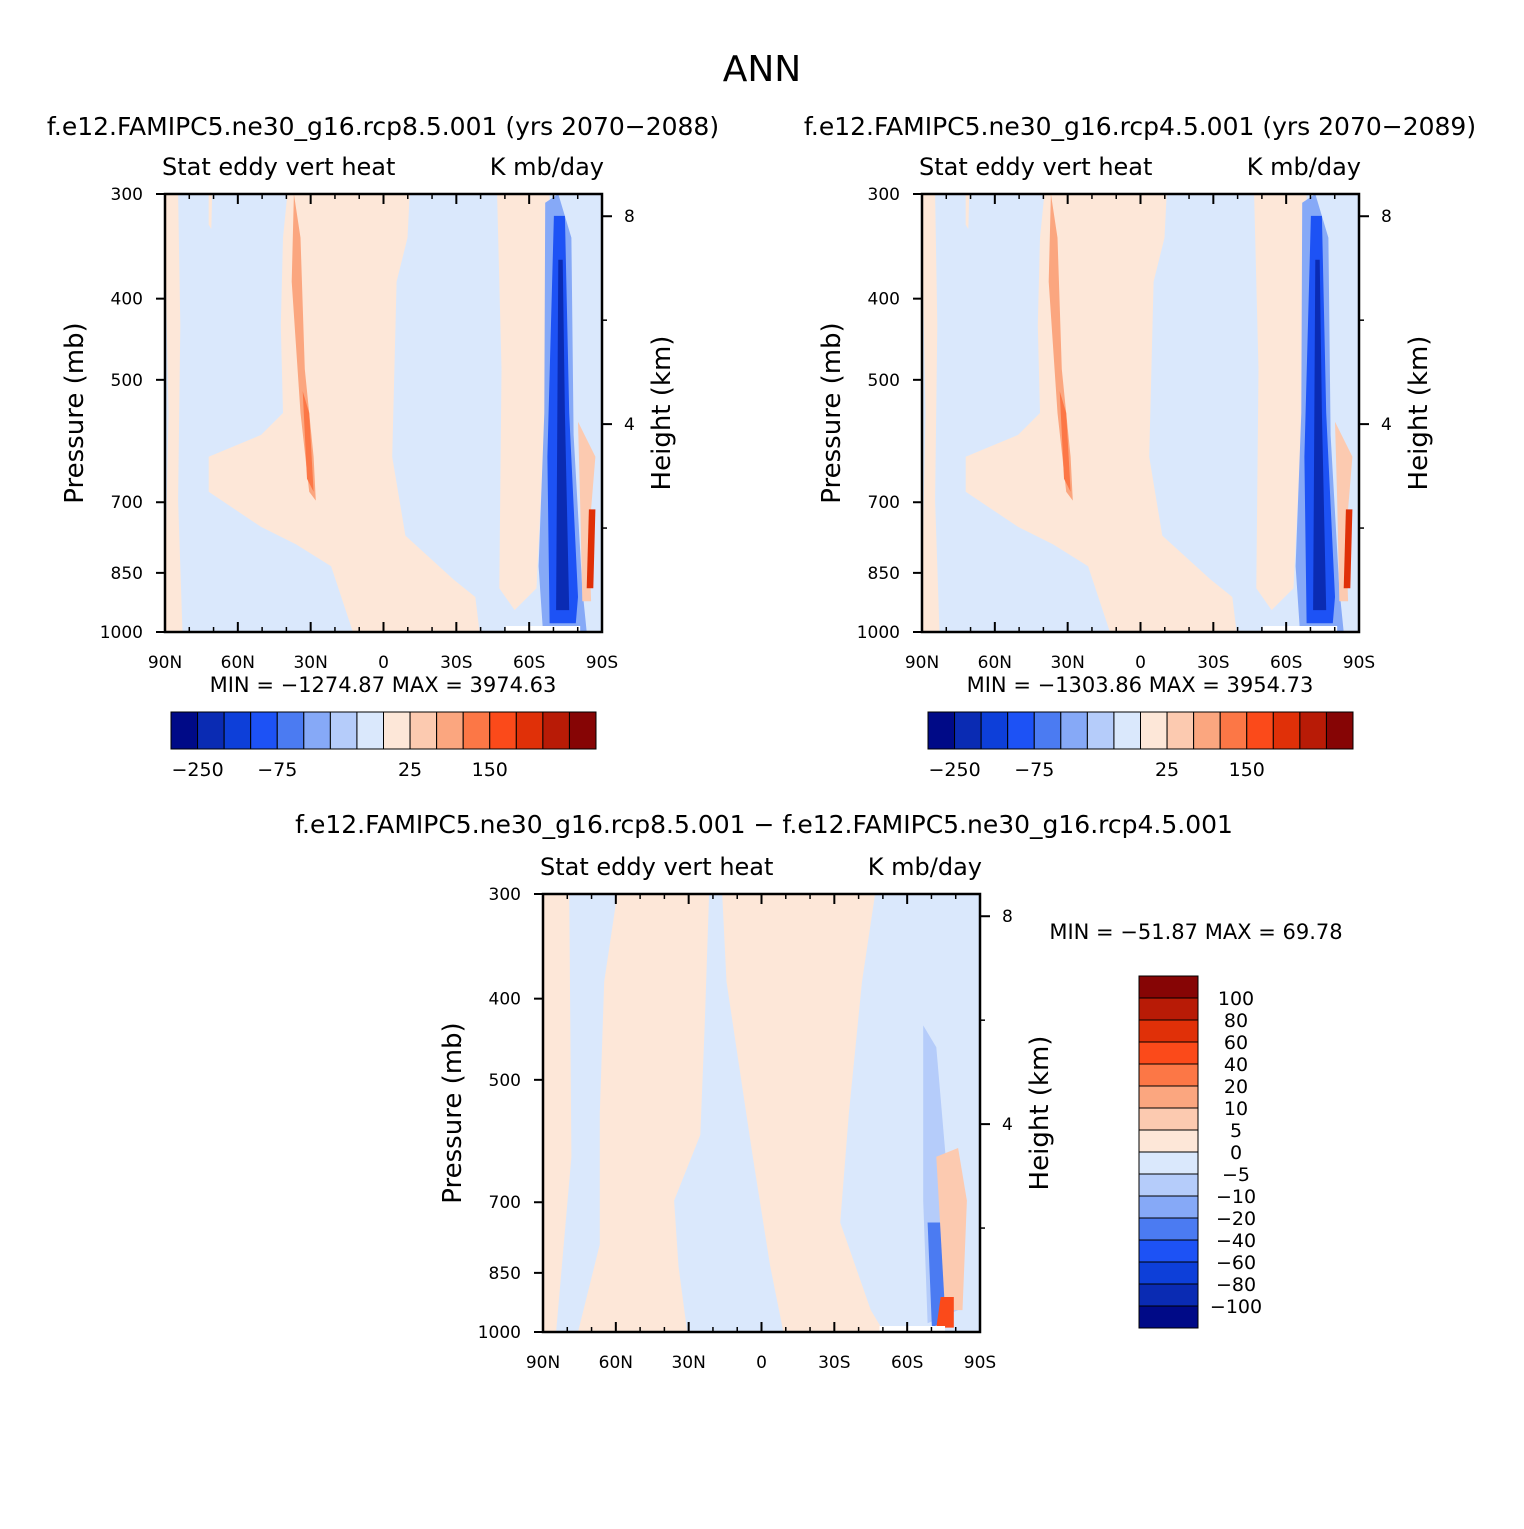  What do you see at coordinates (1067, 663) in the screenshot?
I see `x-tick-label: 30N` at bounding box center [1067, 663].